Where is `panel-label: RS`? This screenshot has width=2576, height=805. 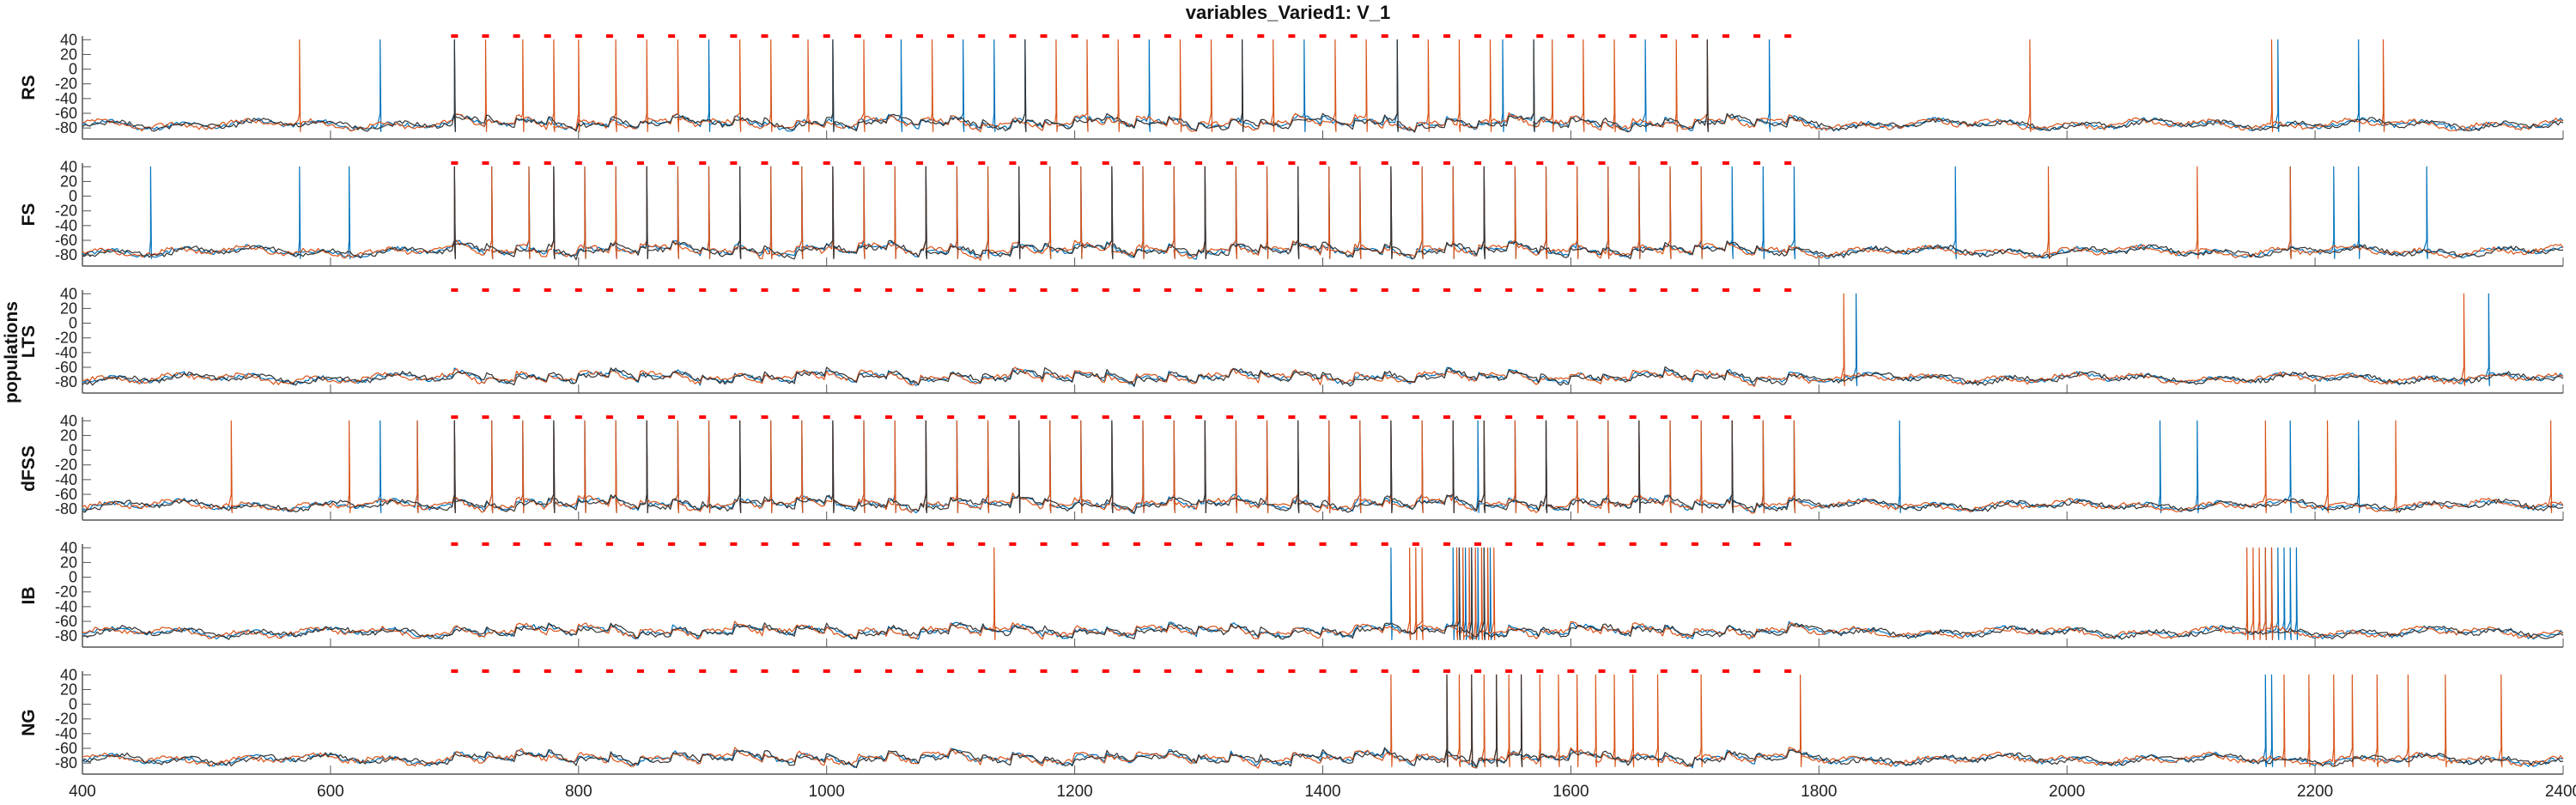 panel-label: RS is located at coordinates (29, 87).